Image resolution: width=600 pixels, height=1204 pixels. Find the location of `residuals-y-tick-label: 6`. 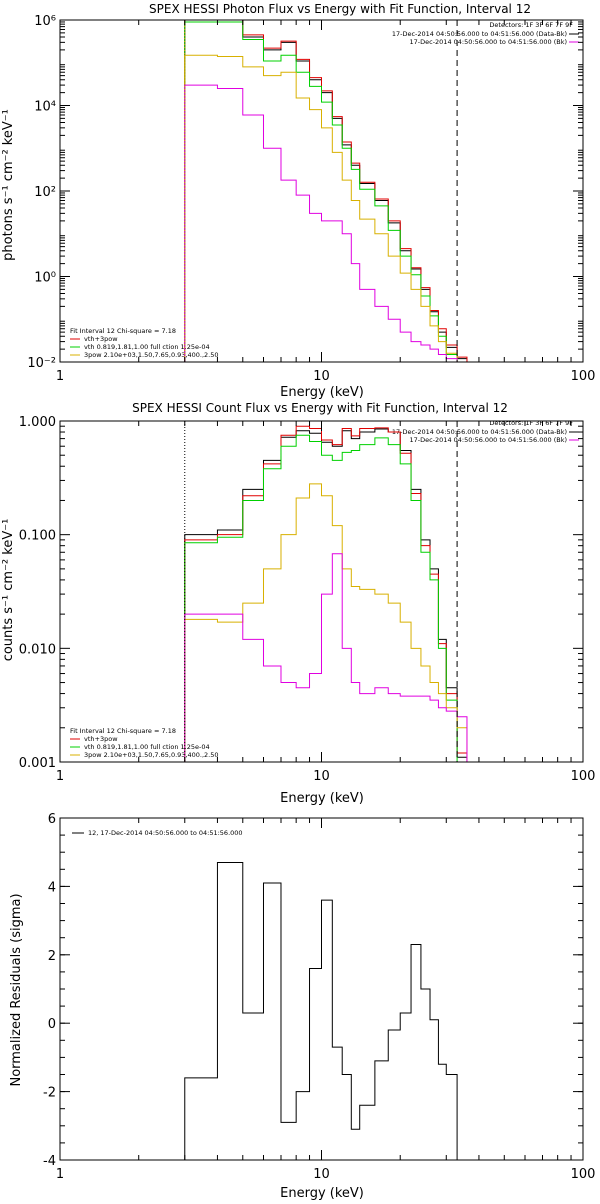

residuals-y-tick-label: 6 is located at coordinates (52, 819).